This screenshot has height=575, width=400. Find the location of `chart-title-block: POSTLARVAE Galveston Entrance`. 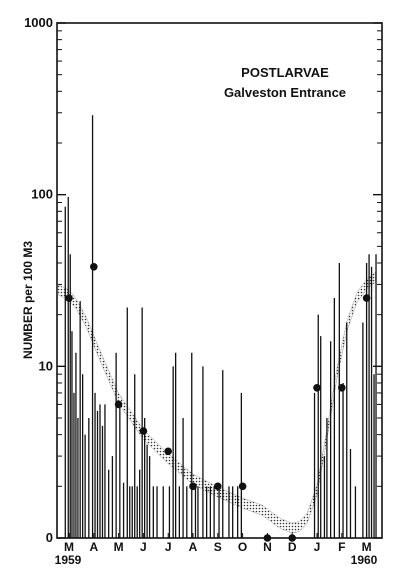

chart-title-block: POSTLARVAE Galveston Entrance is located at coordinates (285, 82).